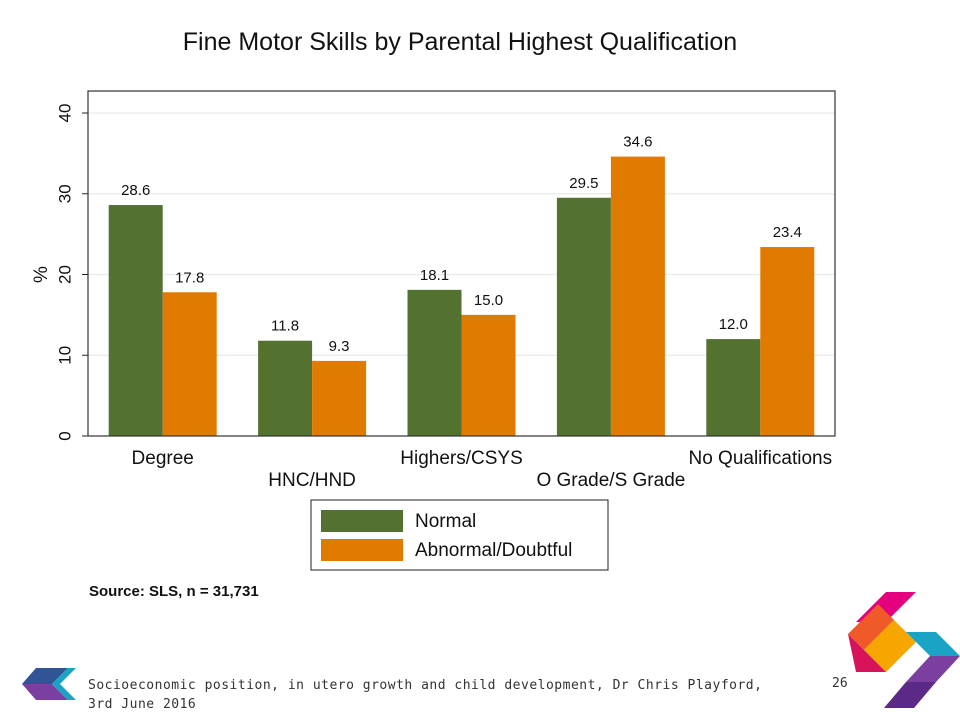 This screenshot has width=960, height=720. I want to click on data-label: 29.5, so click(583, 183).